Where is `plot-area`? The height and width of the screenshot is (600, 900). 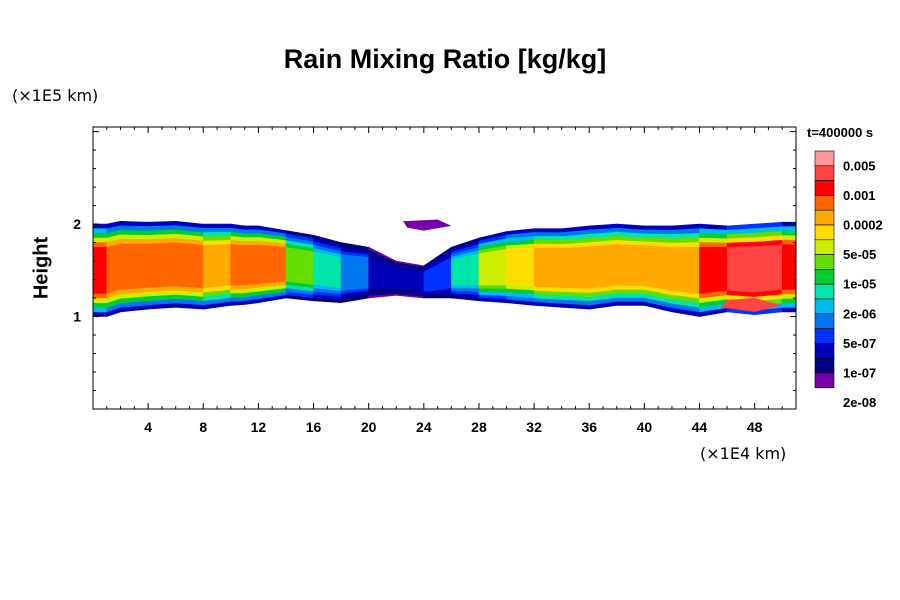
plot-area is located at coordinates (444, 268).